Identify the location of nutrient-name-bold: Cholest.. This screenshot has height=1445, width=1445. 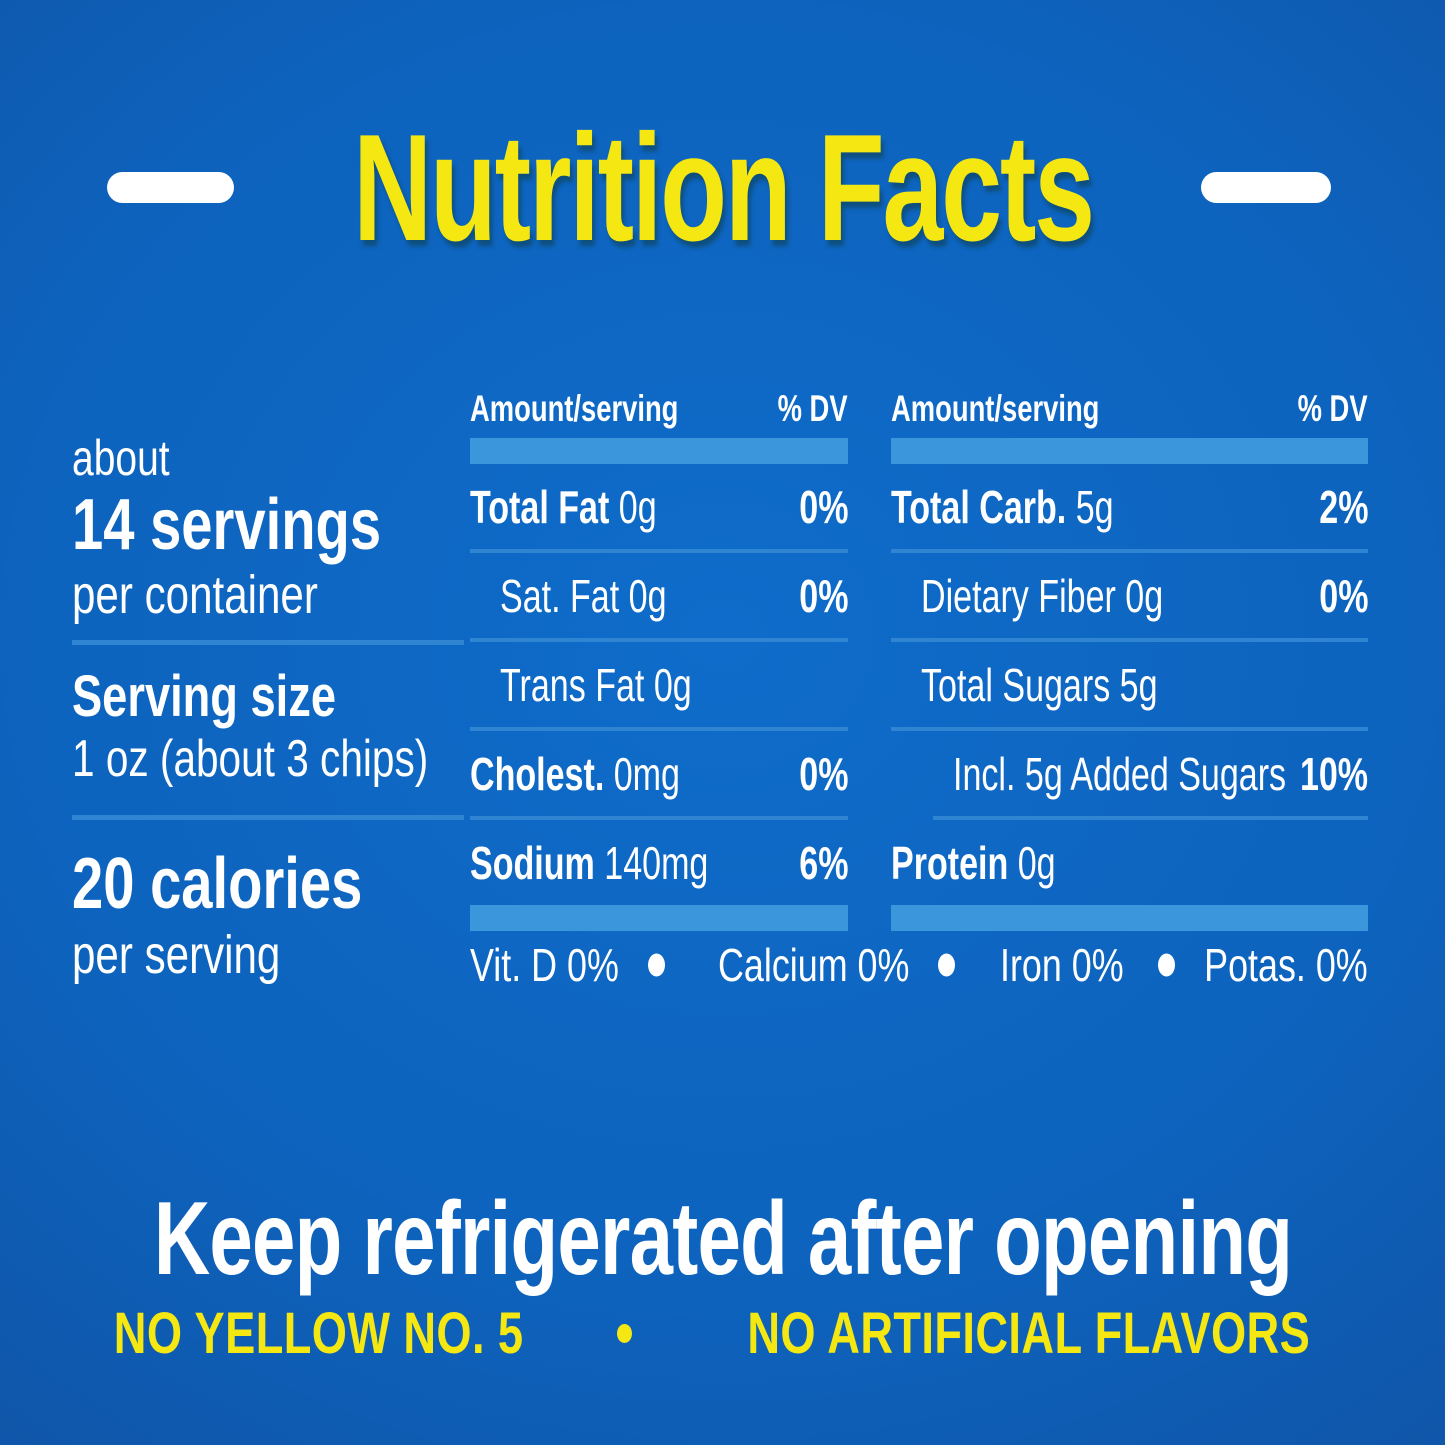
(537, 773).